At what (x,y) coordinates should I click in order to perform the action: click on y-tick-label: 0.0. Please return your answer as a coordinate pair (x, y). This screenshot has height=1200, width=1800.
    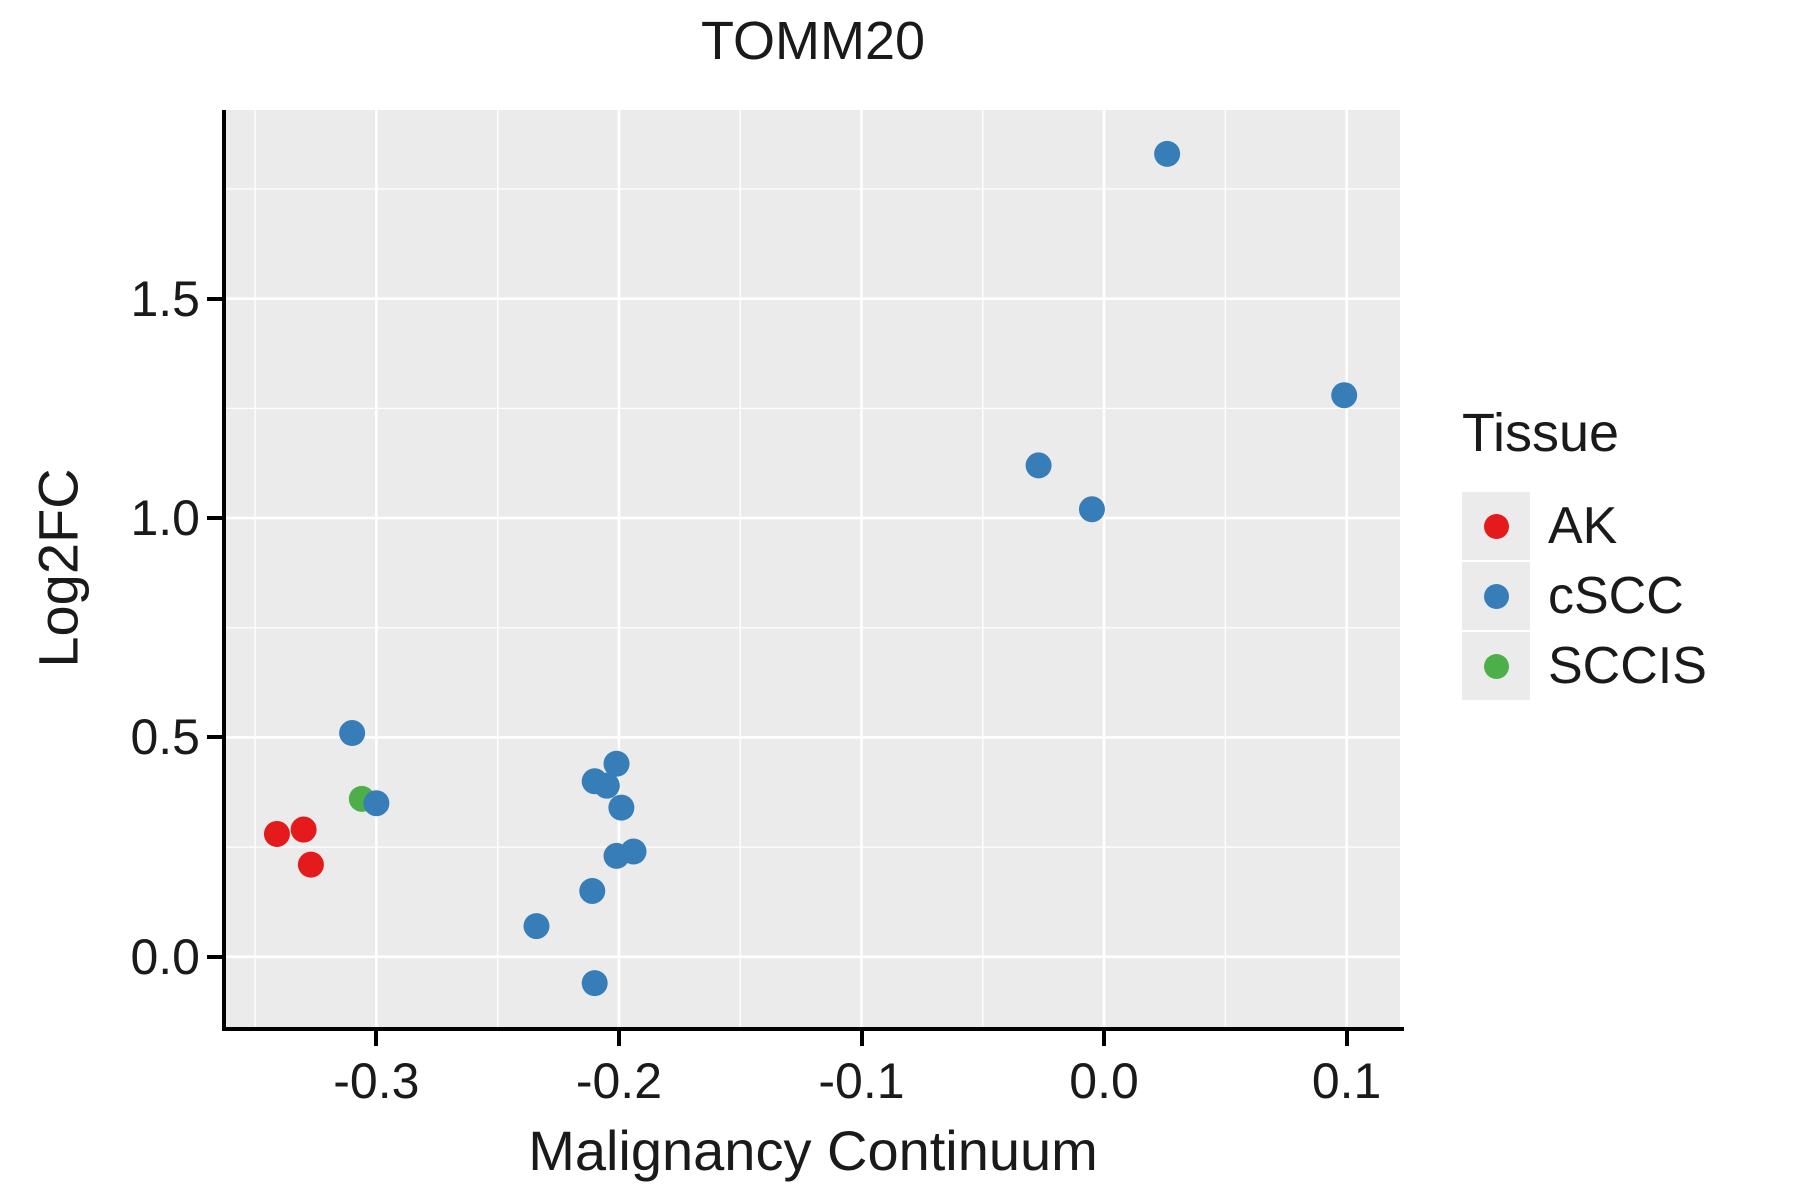
    Looking at the image, I should click on (165, 956).